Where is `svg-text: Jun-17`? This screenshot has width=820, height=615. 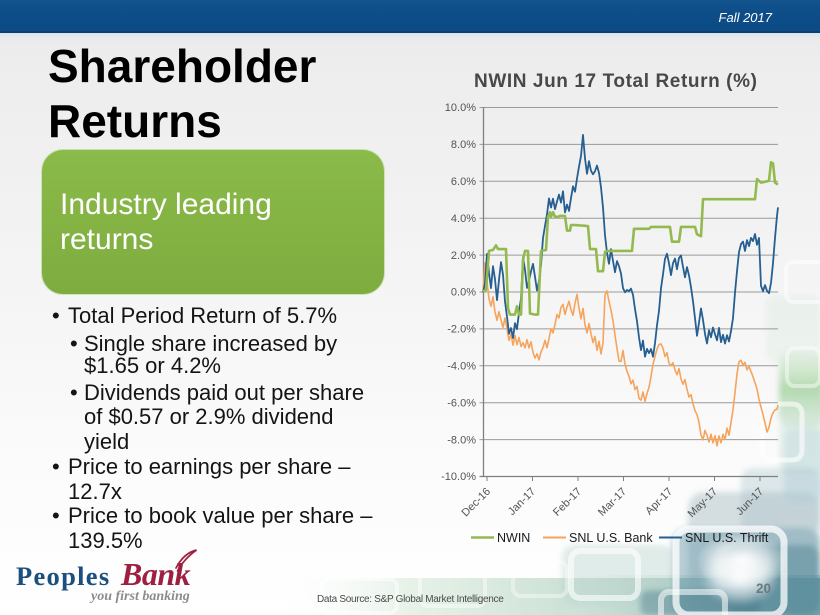 svg-text: Jun-17 is located at coordinates (750, 502).